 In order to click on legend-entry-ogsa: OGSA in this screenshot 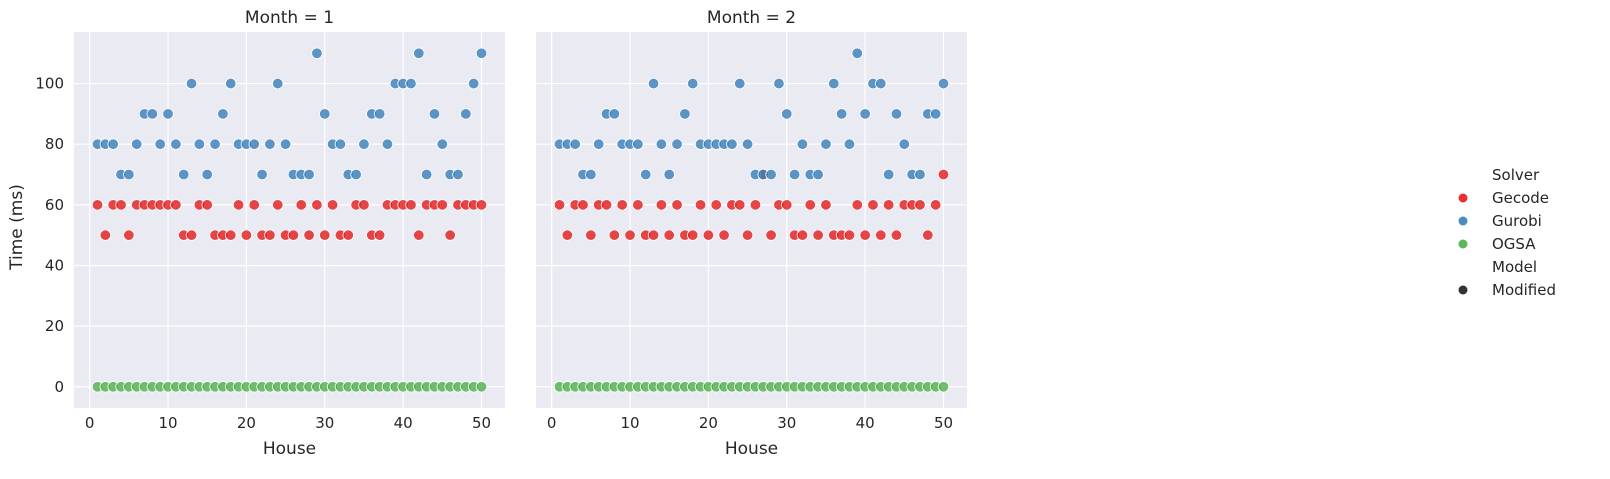, I will do `click(1514, 244)`.